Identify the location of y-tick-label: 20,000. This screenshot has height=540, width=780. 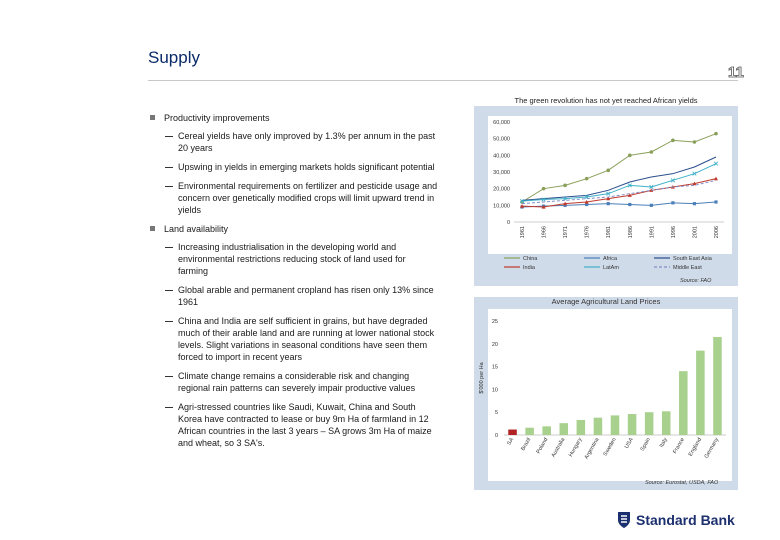
(501, 190).